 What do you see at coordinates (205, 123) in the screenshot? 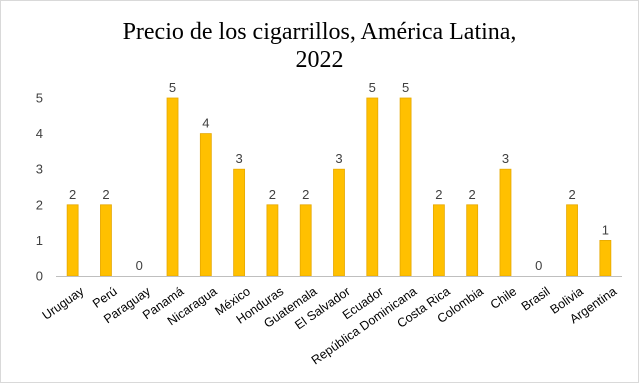
I see `data-label: 4` at bounding box center [205, 123].